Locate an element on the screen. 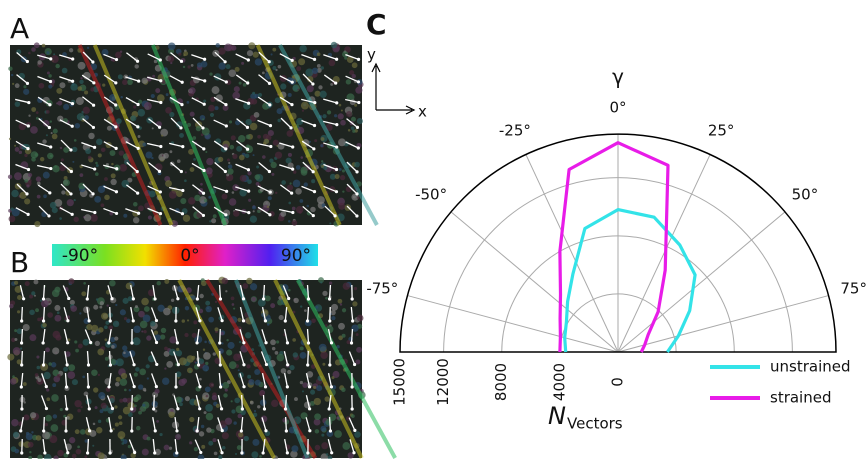 The height and width of the screenshot is (463, 866). grid-line is located at coordinates (512, 324).